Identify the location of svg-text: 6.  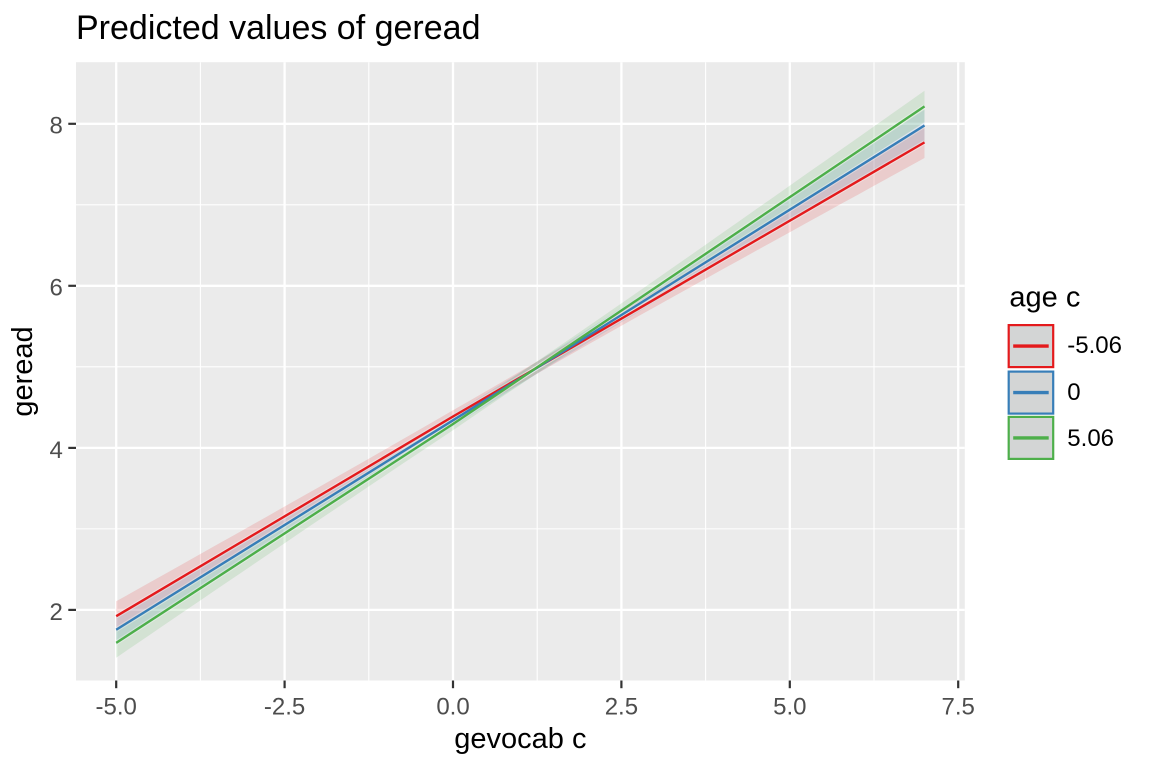
(55, 288).